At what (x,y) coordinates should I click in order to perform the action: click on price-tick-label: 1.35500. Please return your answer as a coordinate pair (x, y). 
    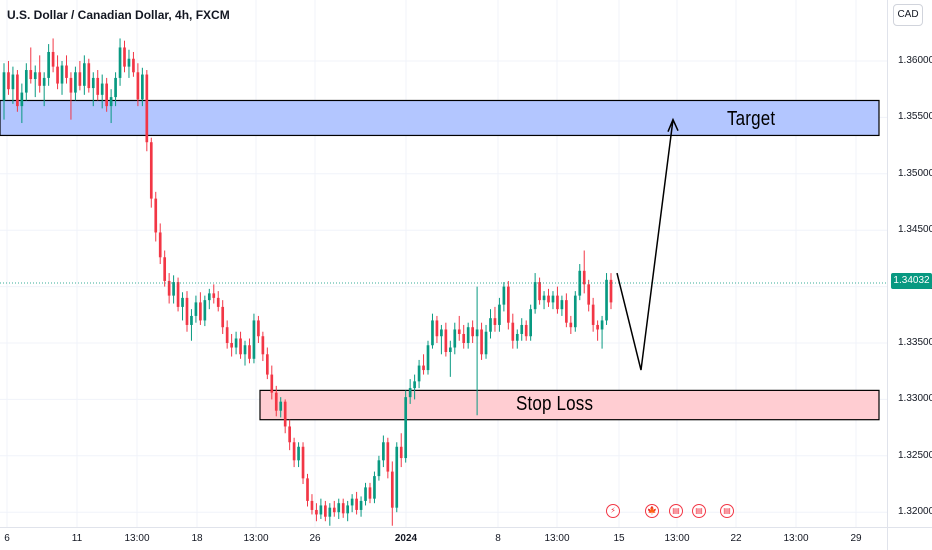
    Looking at the image, I should click on (915, 117).